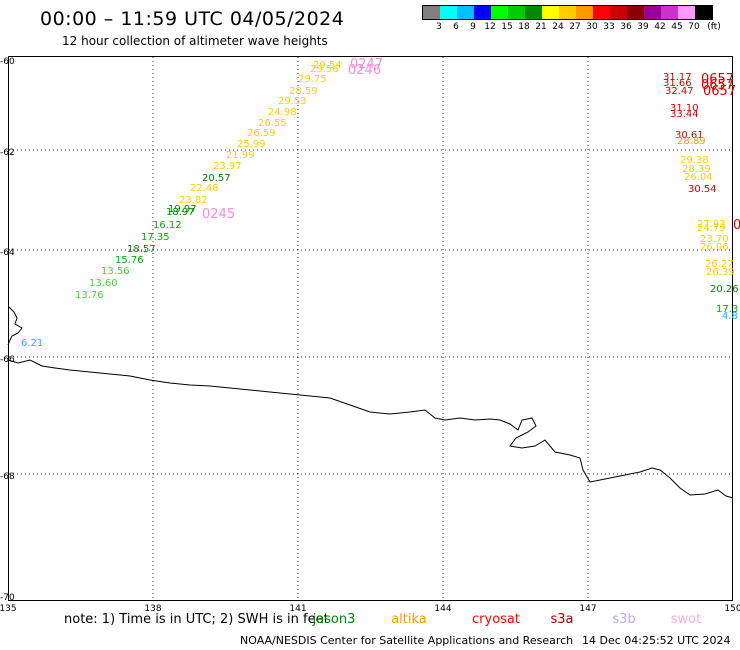 The image size is (740, 650). Describe the element at coordinates (439, 27) in the screenshot. I see `legend-label: 3` at that location.